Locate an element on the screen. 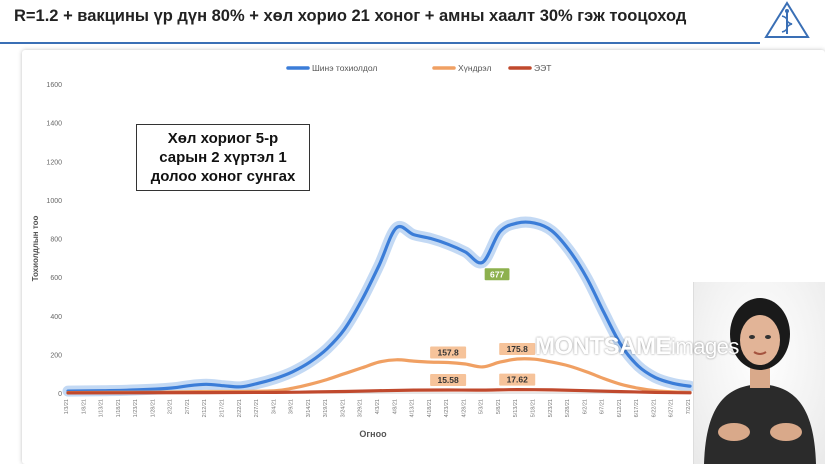 This screenshot has height=464, width=825. x-tick-label: 1/3/21 is located at coordinates (67, 406).